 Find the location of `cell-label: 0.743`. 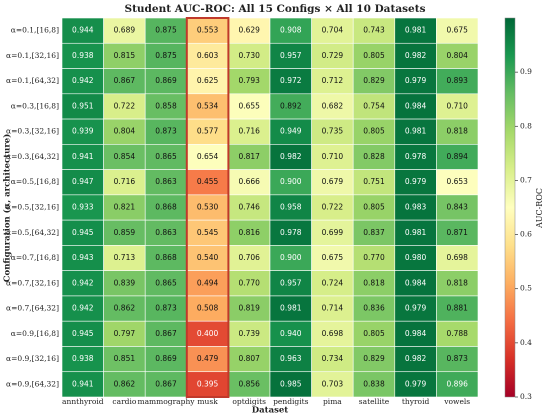

cell-label: 0.743 is located at coordinates (374, 30).